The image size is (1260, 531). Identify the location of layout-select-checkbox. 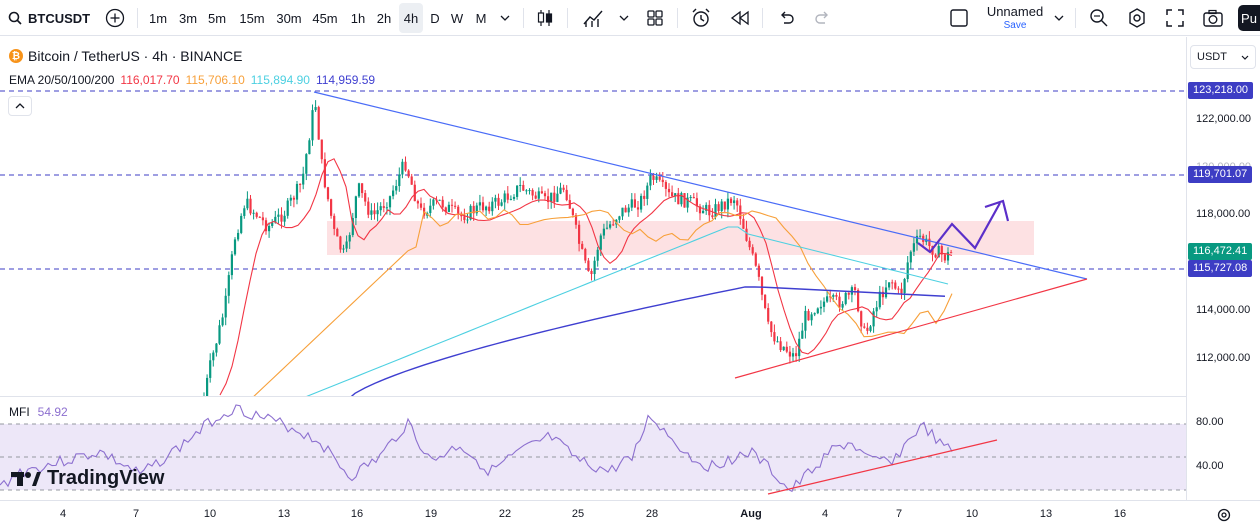
(959, 18).